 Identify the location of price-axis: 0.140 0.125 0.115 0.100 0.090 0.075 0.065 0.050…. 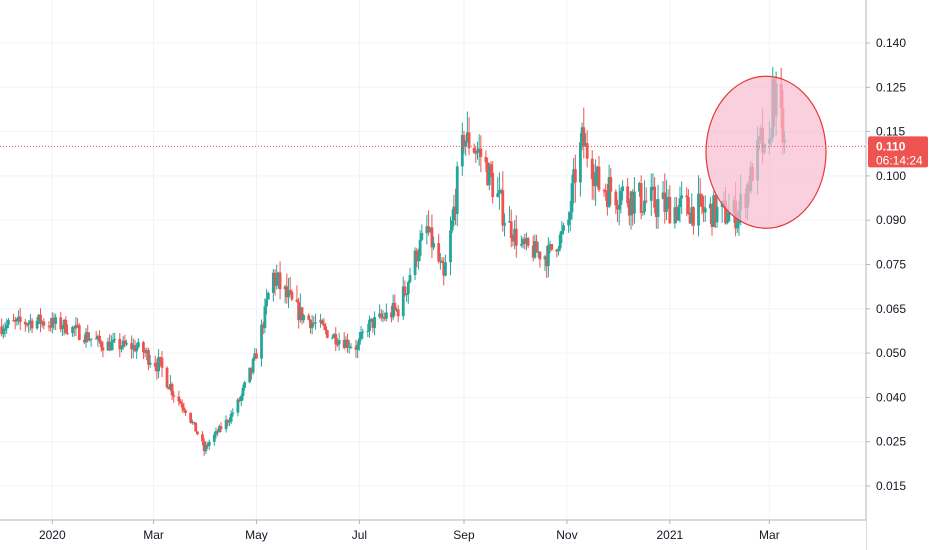
(898, 275).